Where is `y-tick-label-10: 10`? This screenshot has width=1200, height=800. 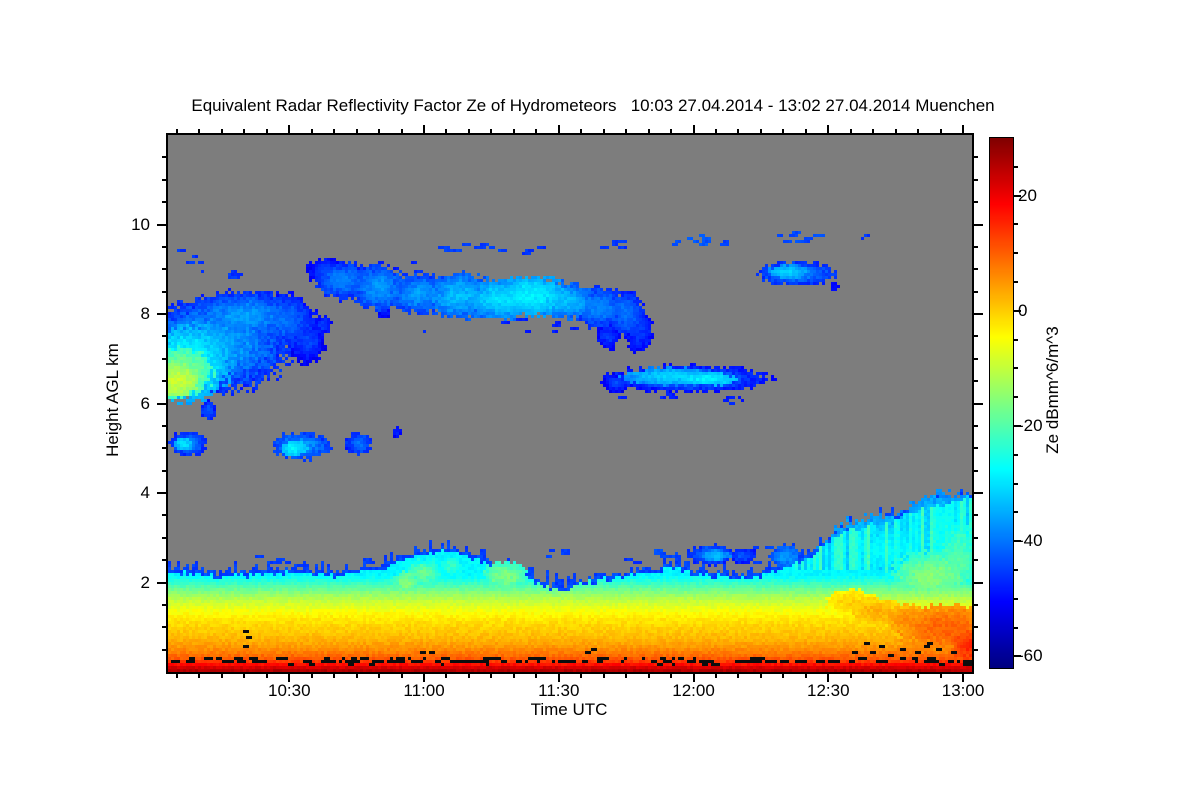
y-tick-label-10: 10 is located at coordinates (140, 224).